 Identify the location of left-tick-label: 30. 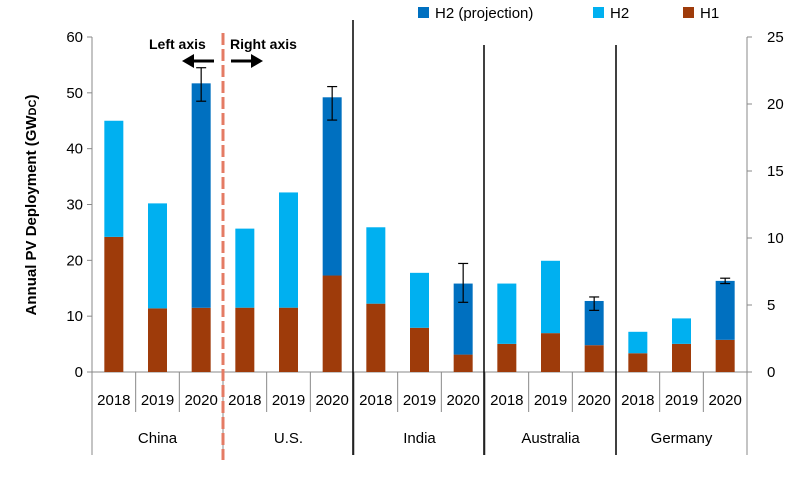
(74, 205).